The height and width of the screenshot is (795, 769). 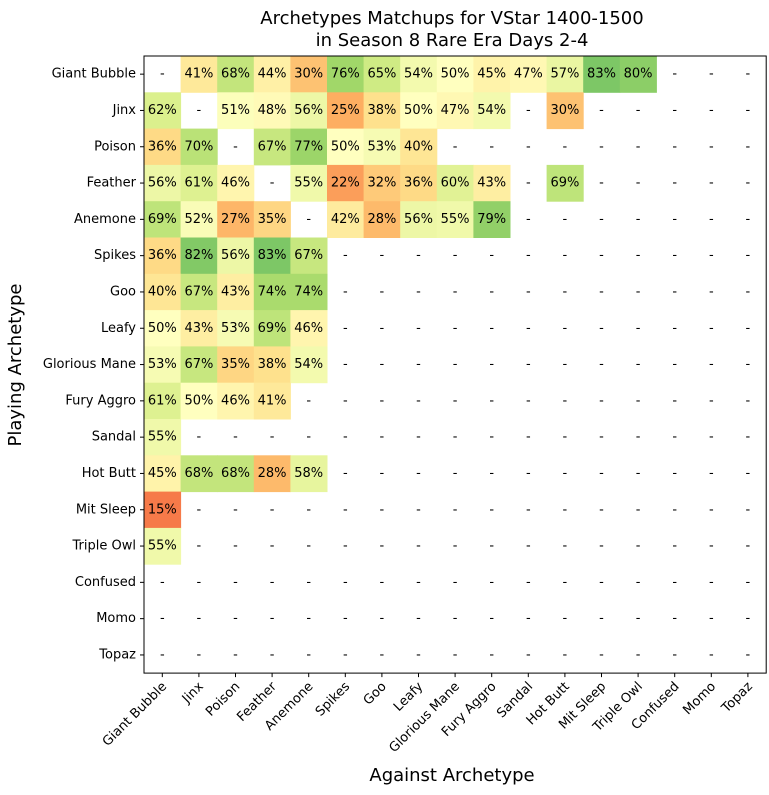 What do you see at coordinates (272, 364) in the screenshot?
I see `cell-value-label: 38%` at bounding box center [272, 364].